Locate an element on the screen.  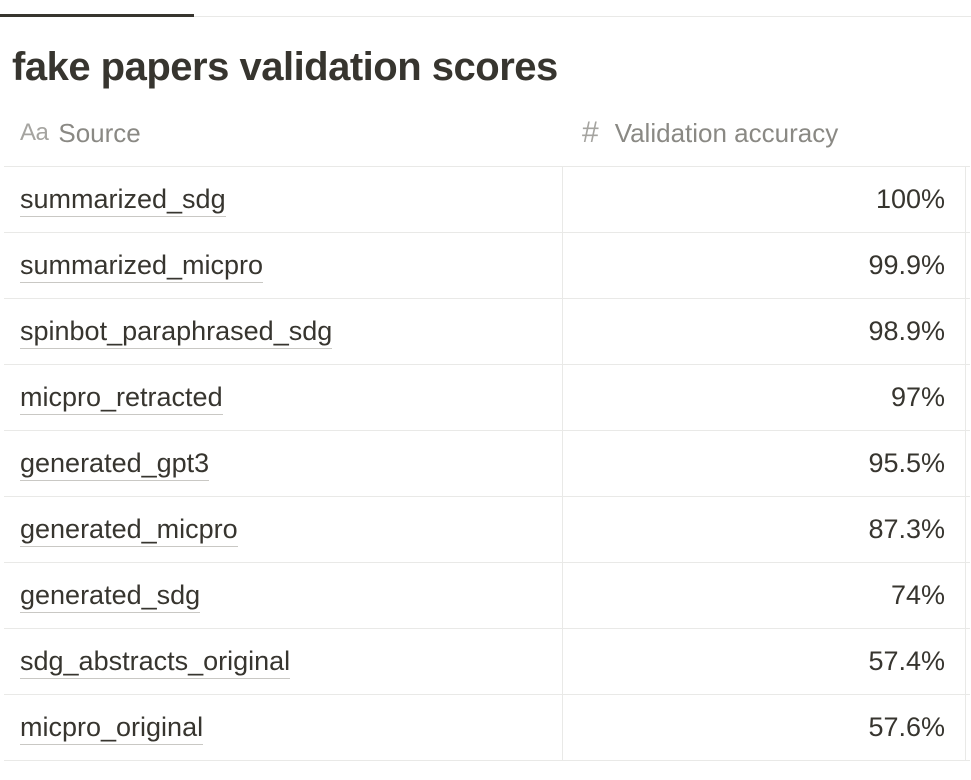
table-row: micpro_retracted 97% is located at coordinates (487, 398).